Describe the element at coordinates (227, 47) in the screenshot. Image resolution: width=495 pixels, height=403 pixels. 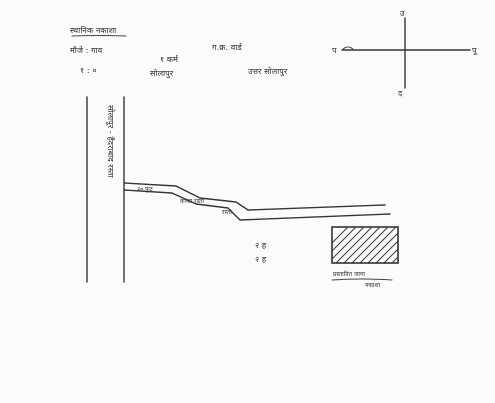
I see `header-line2-right: ग.क्र. वार्ड` at that location.